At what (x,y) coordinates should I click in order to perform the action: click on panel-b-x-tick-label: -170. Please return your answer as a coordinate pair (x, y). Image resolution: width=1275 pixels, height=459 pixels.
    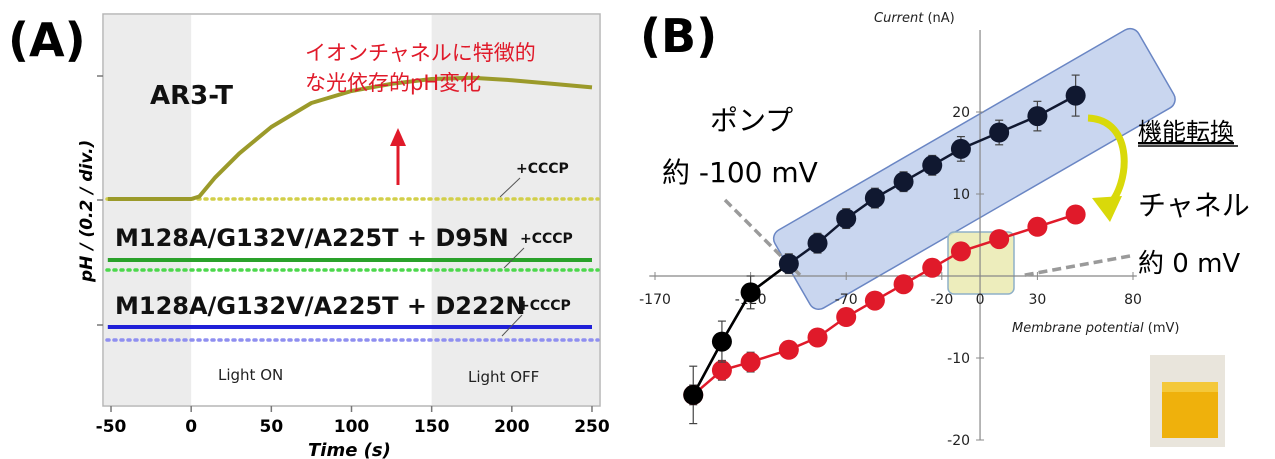
    Looking at the image, I should click on (655, 300).